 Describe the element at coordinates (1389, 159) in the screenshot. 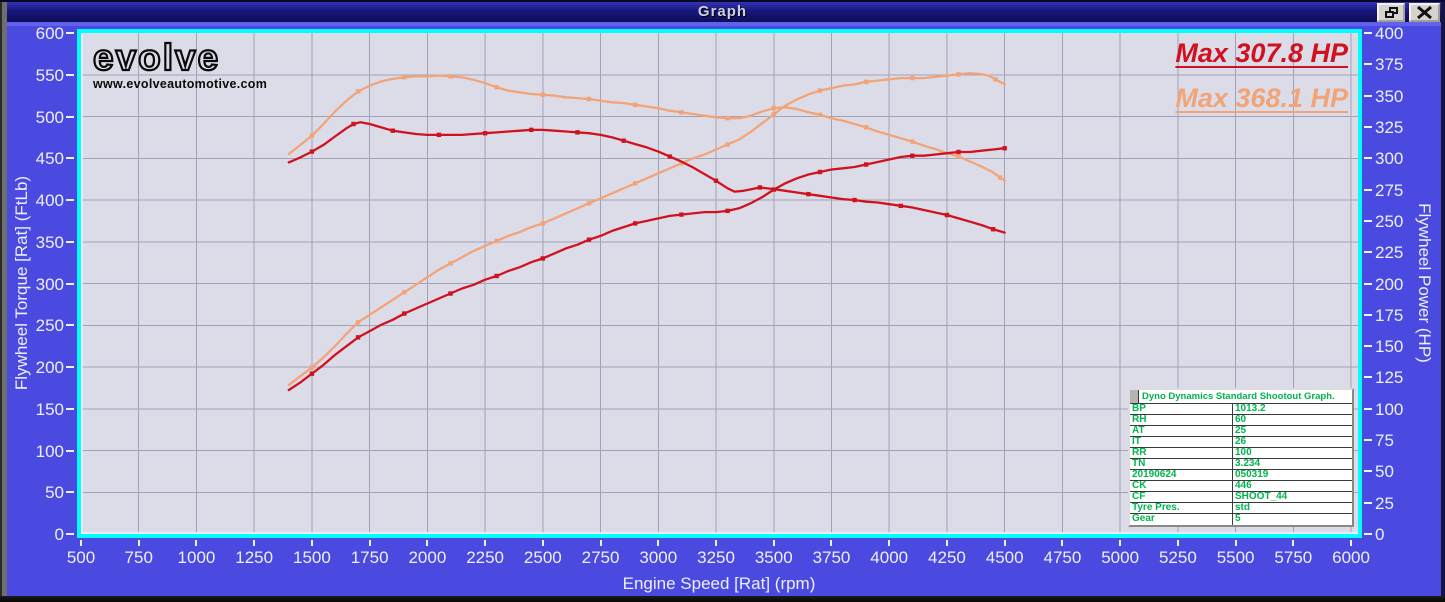

I see `y-right-tick-label: 300` at that location.